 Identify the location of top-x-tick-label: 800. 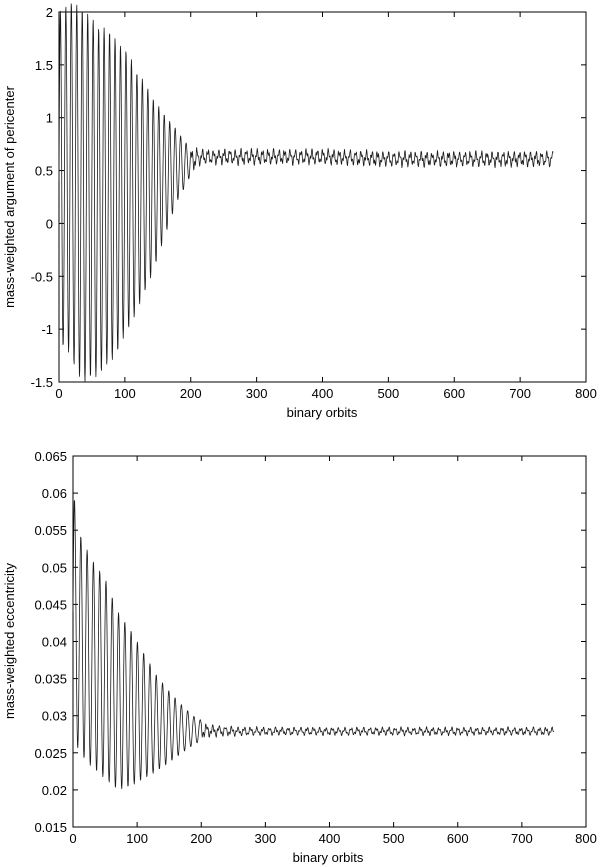
(586, 393).